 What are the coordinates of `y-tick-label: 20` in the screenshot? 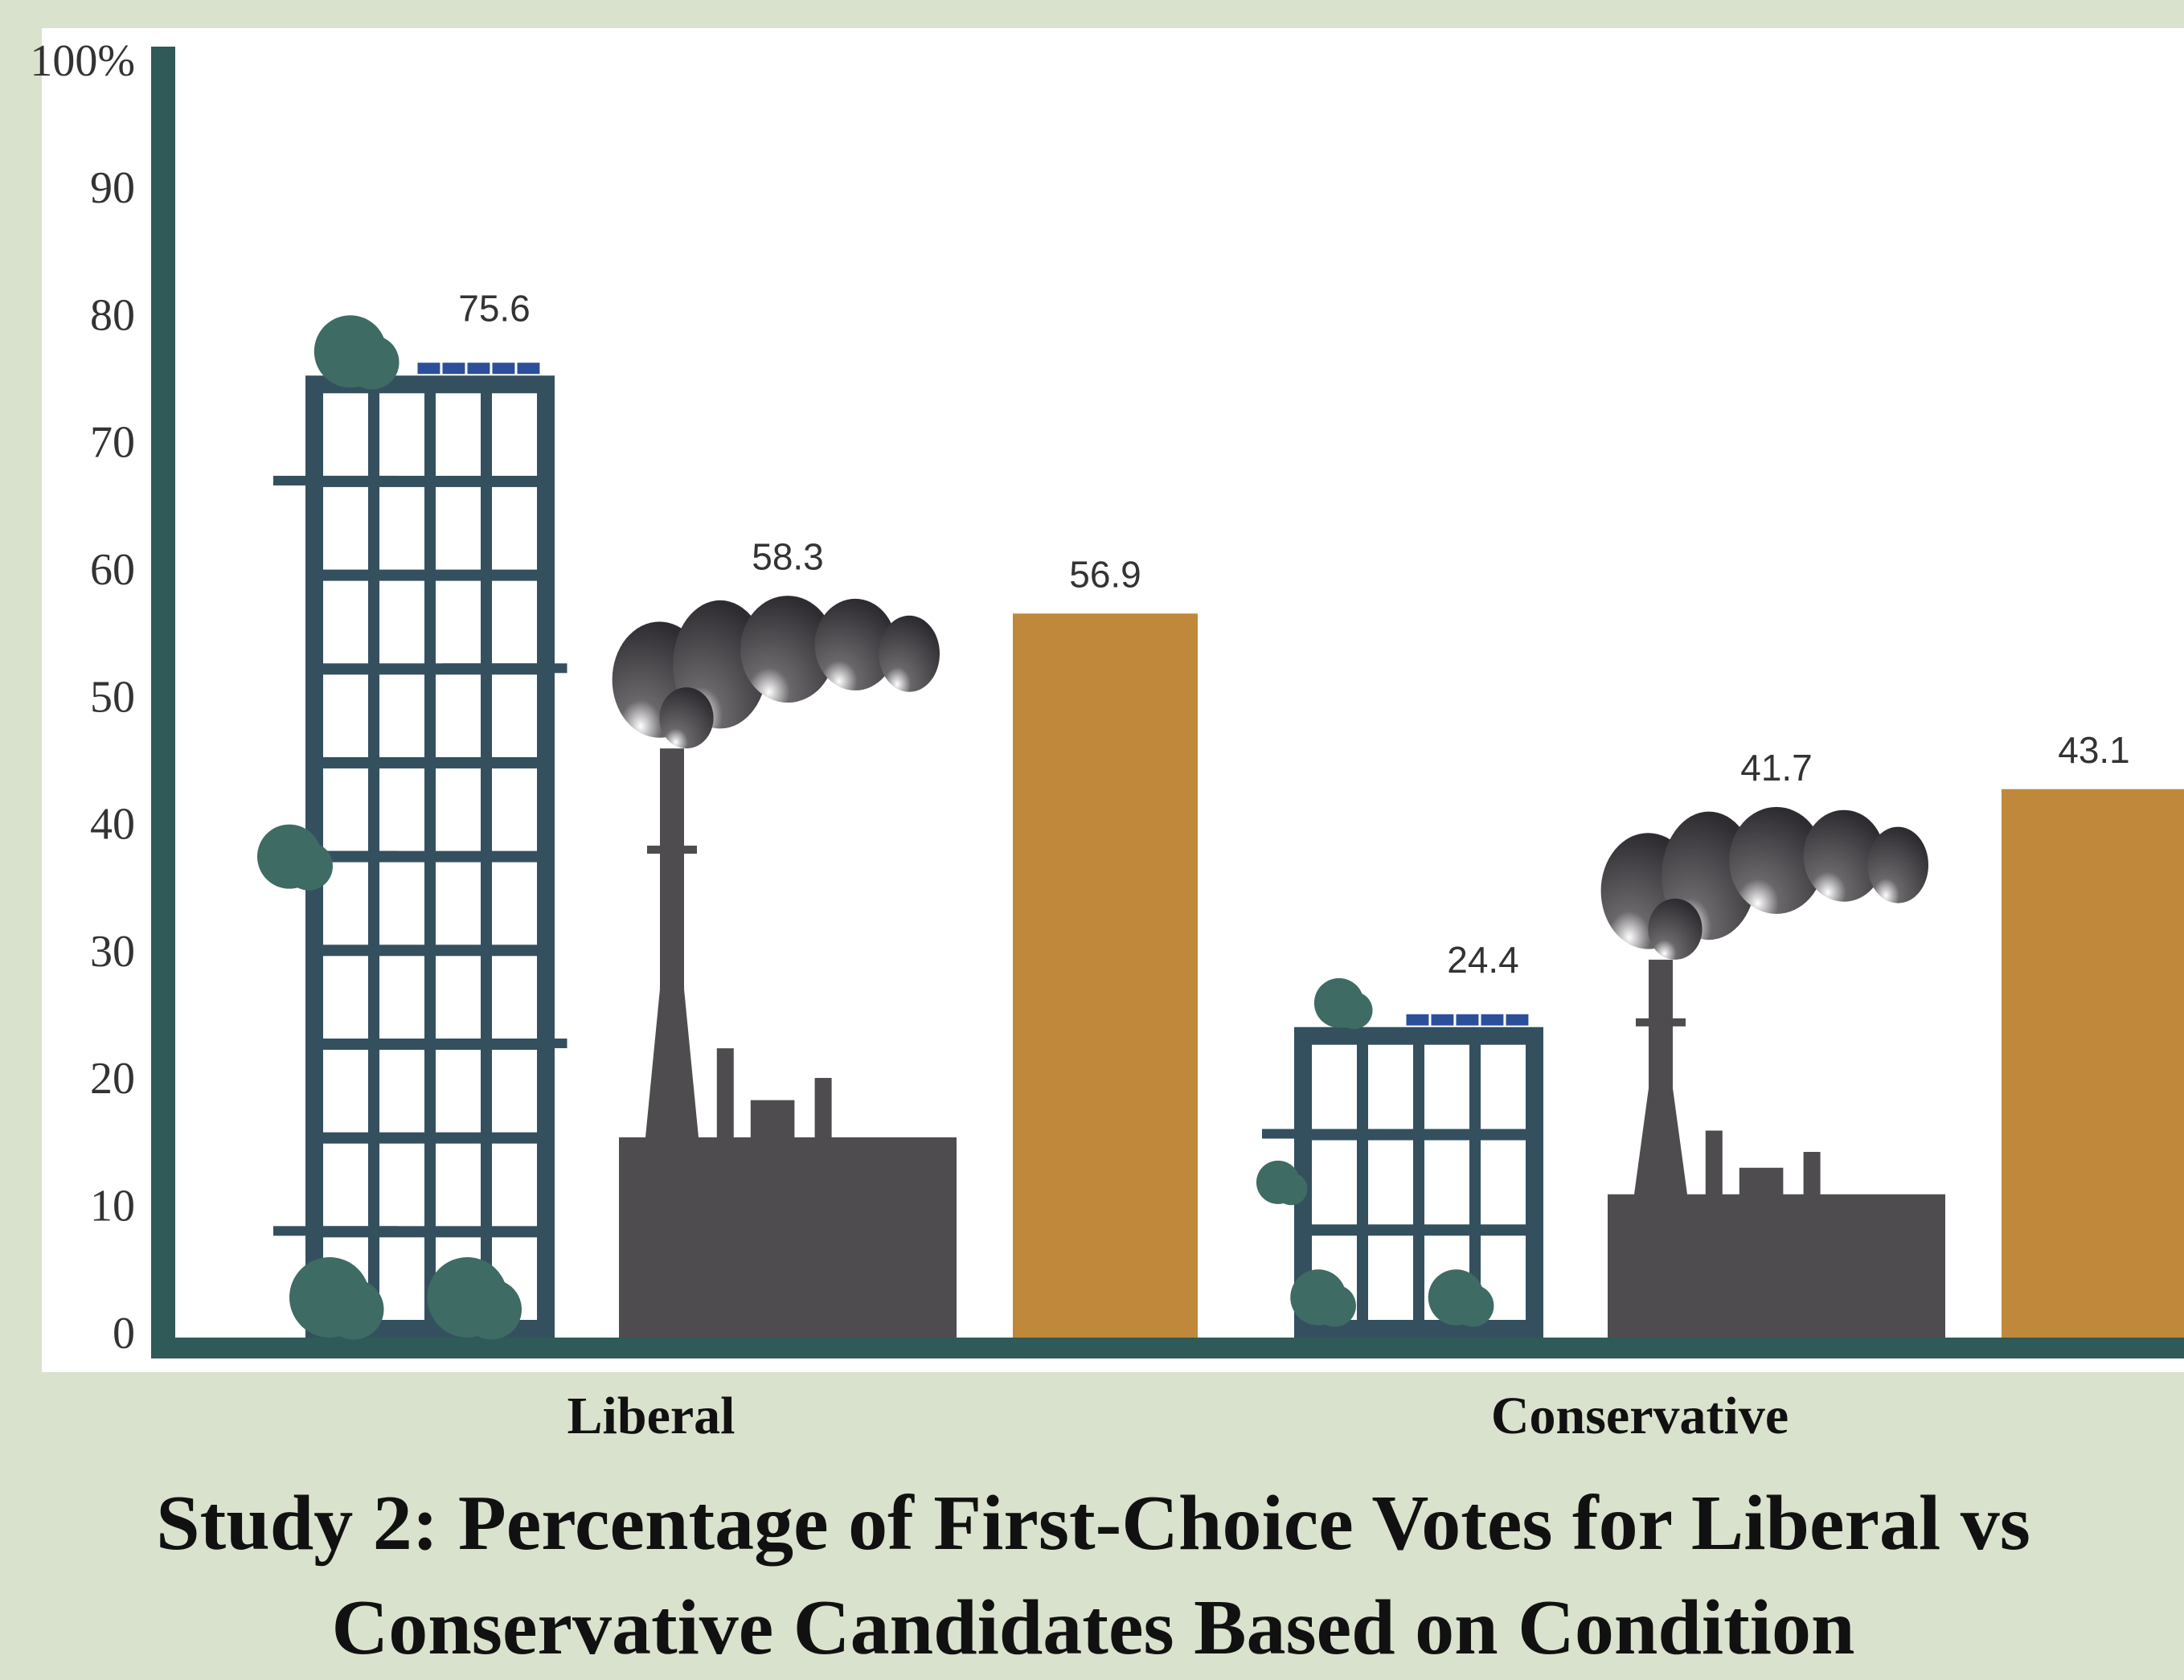 It's located at (112, 1079).